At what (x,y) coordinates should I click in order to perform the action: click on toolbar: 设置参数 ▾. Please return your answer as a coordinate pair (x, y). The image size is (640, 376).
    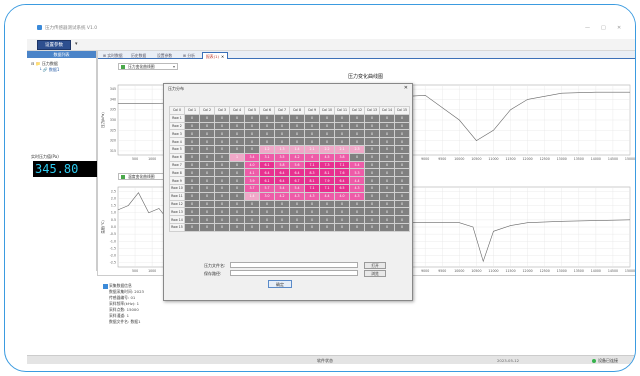
    Looking at the image, I should click on (331, 45).